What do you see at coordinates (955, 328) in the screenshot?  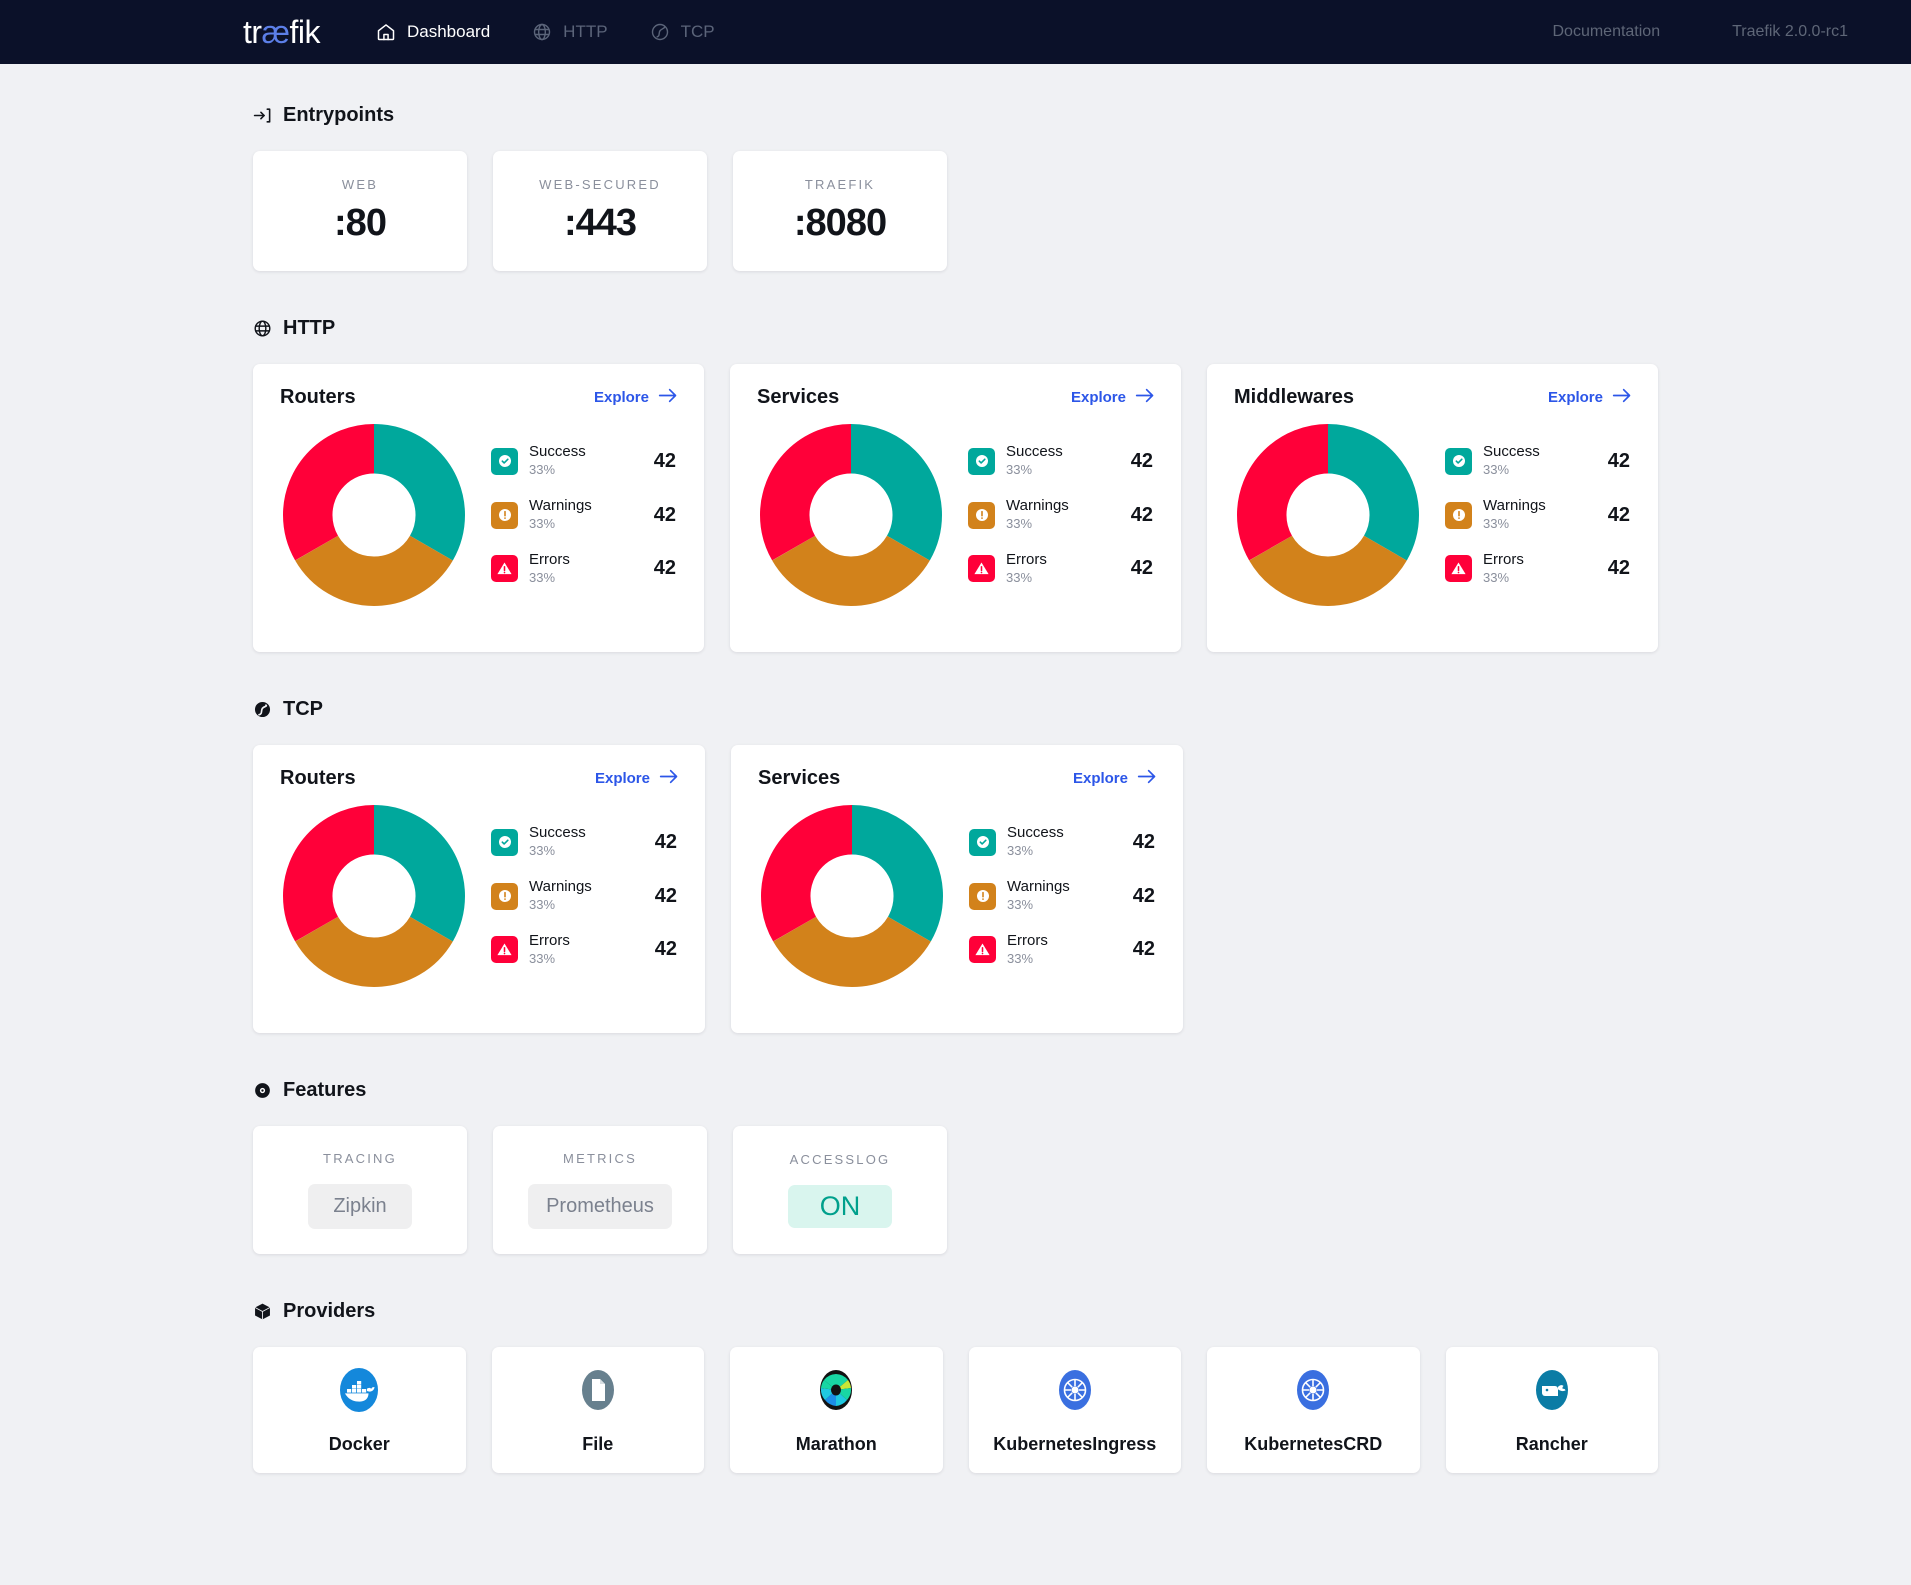 I see `section-header-http: HTTP` at bounding box center [955, 328].